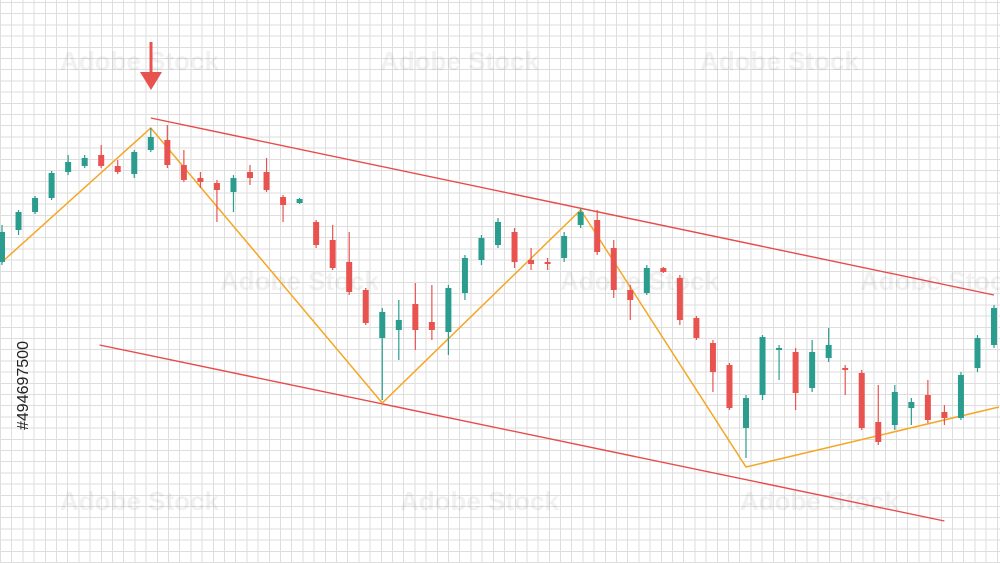  I want to click on arrow, so click(151, 66).